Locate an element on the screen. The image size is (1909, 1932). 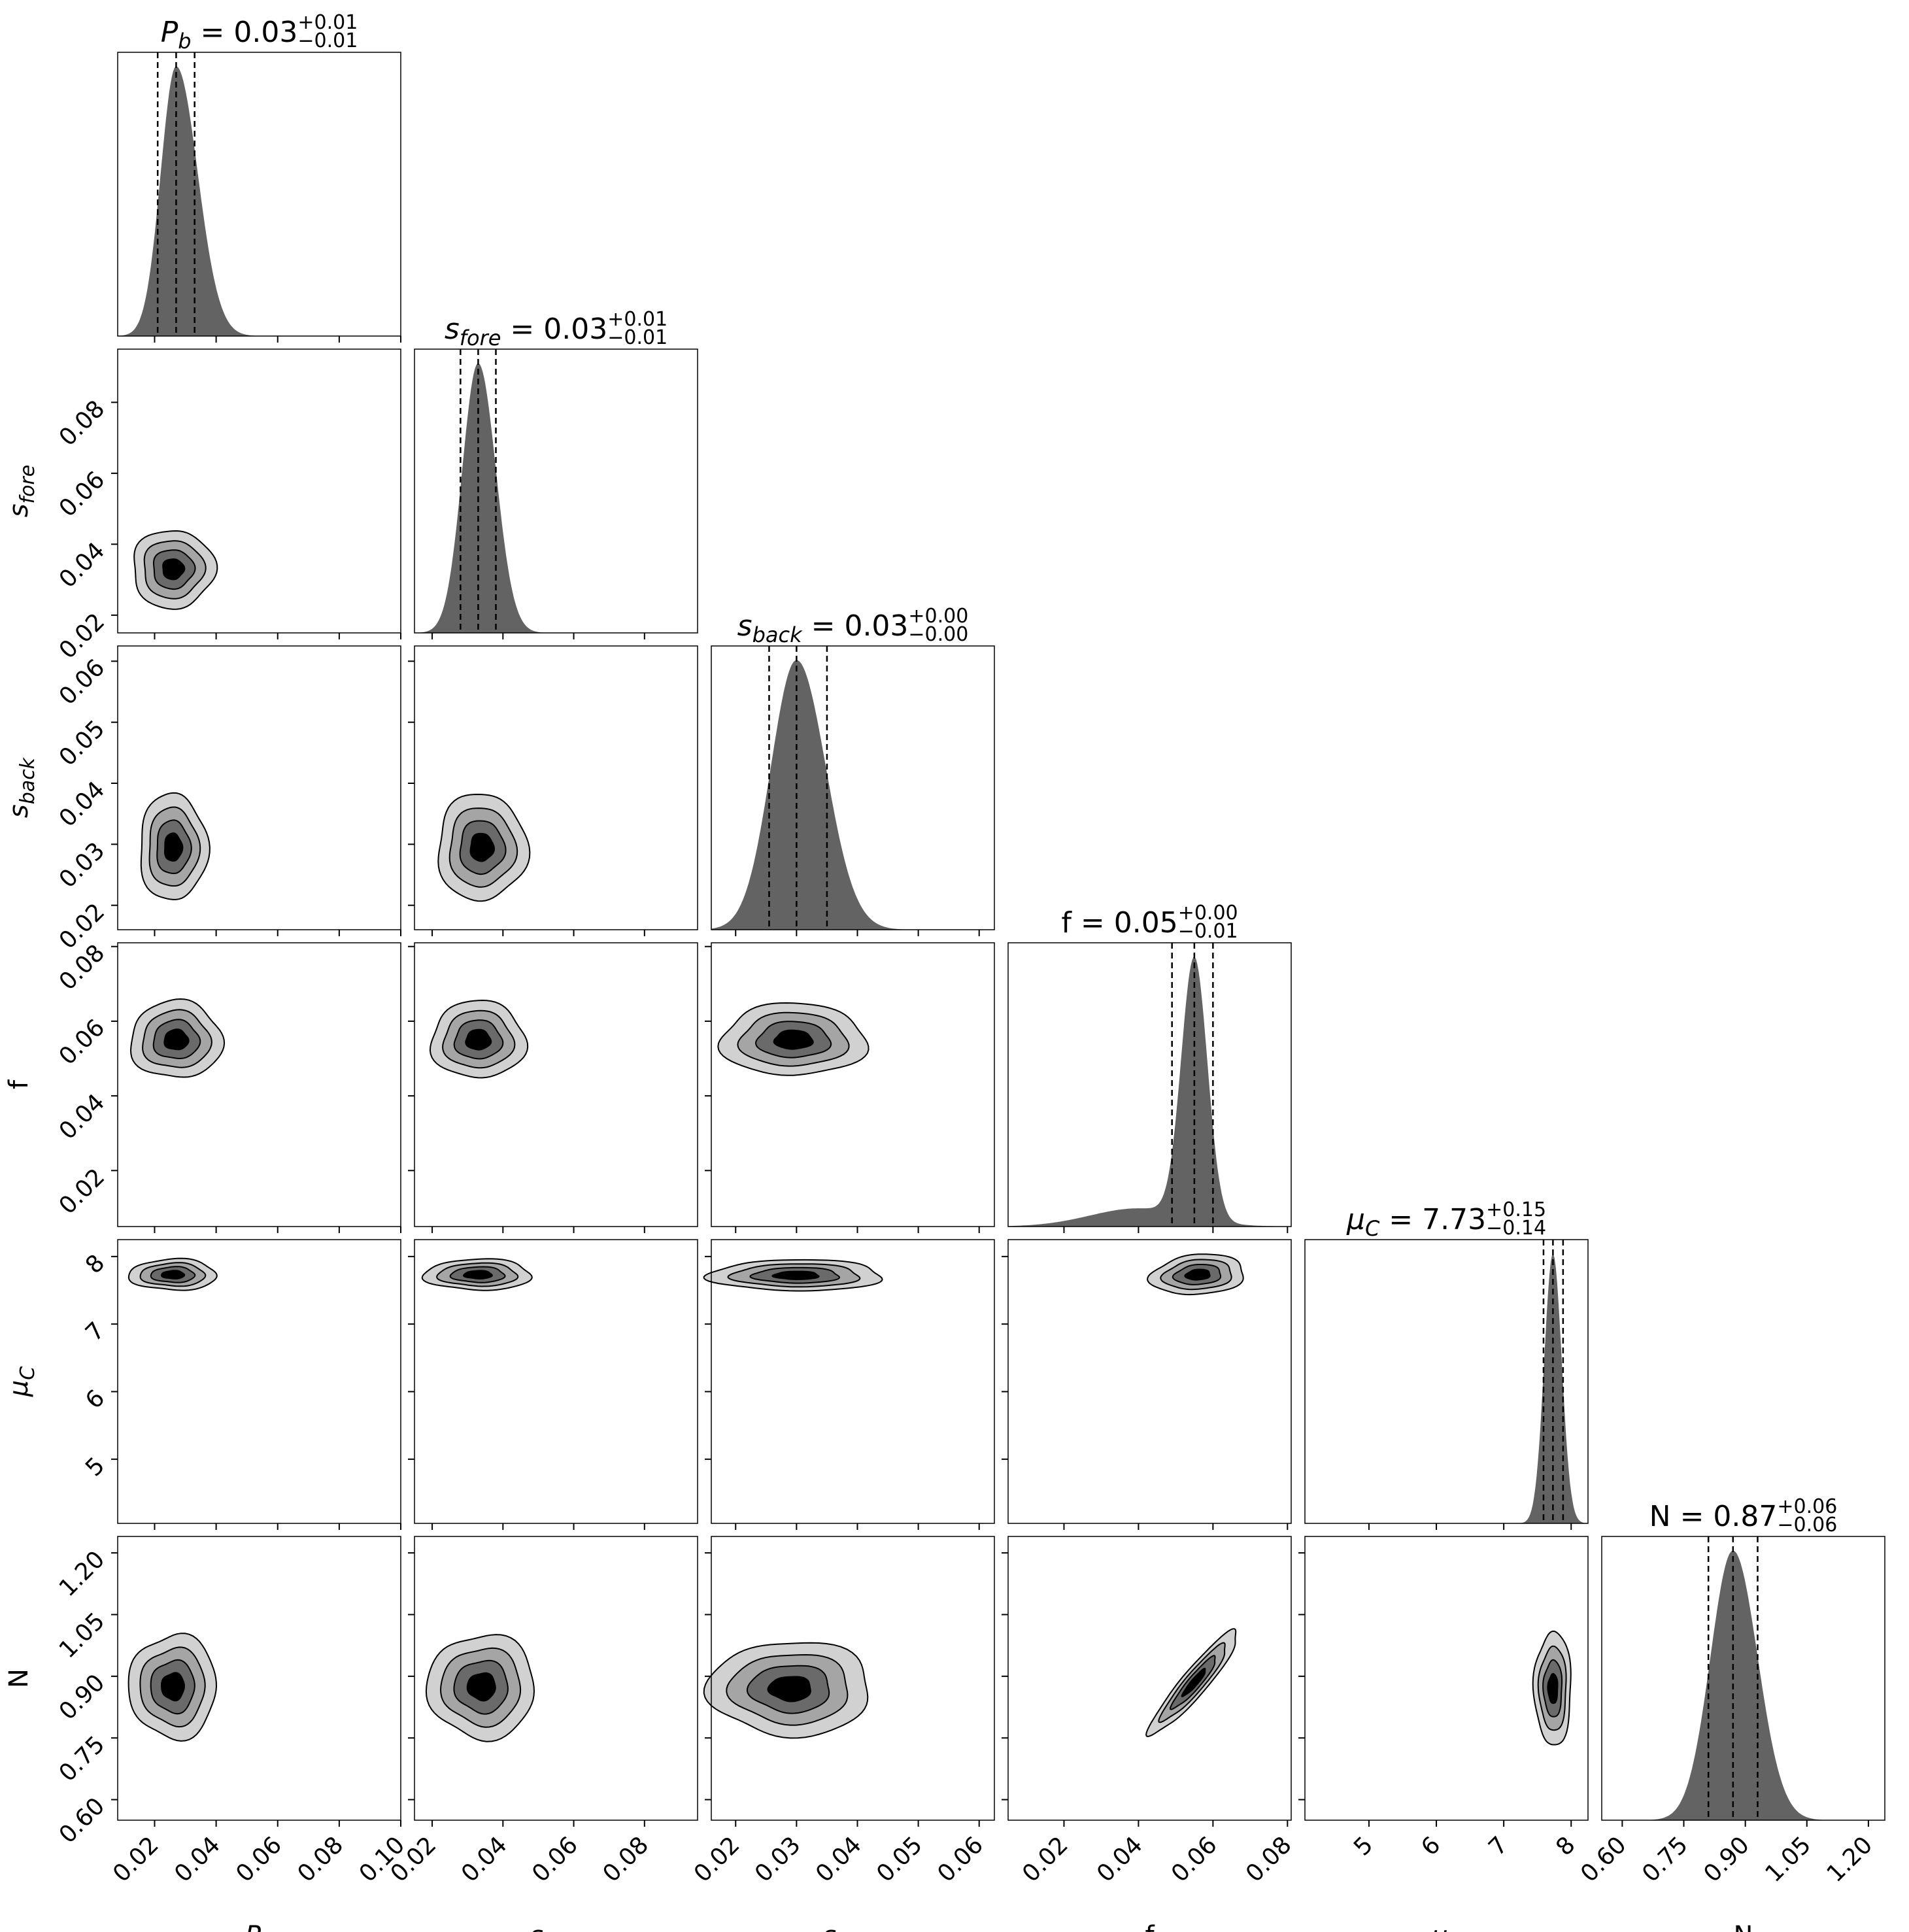
x-tick-label-sfore-2: 0.06 is located at coordinates (555, 1859).